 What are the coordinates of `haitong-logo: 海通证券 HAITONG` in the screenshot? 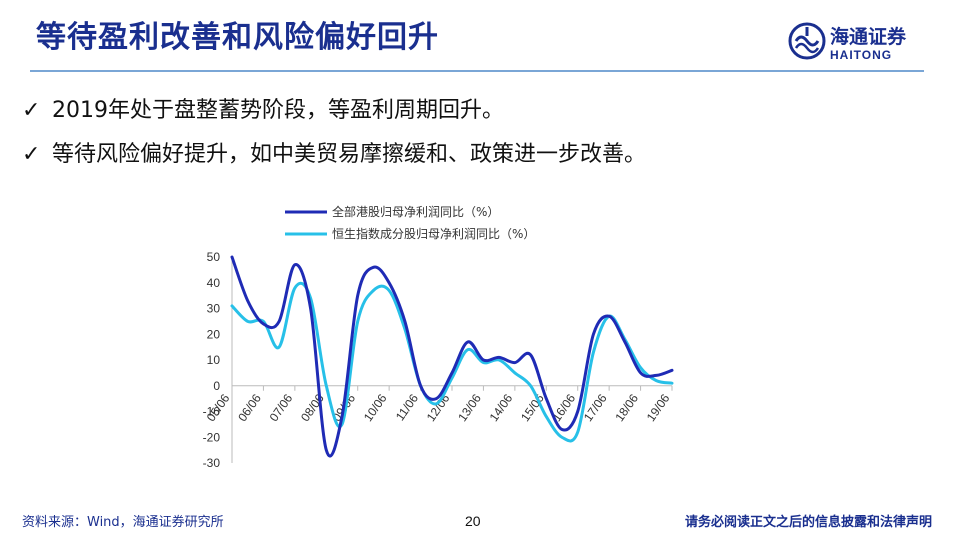 It's located at (858, 42).